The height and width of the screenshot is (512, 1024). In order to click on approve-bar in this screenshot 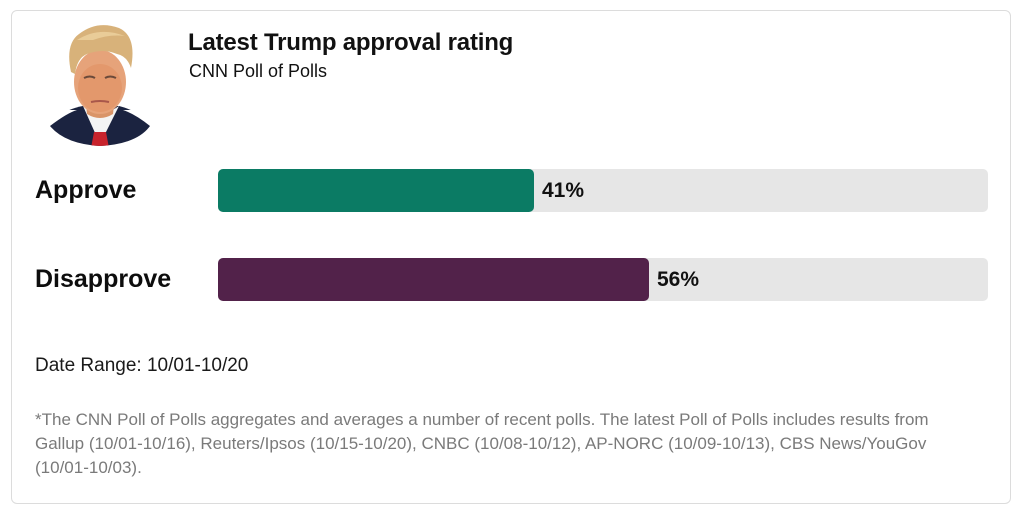, I will do `click(376, 190)`.